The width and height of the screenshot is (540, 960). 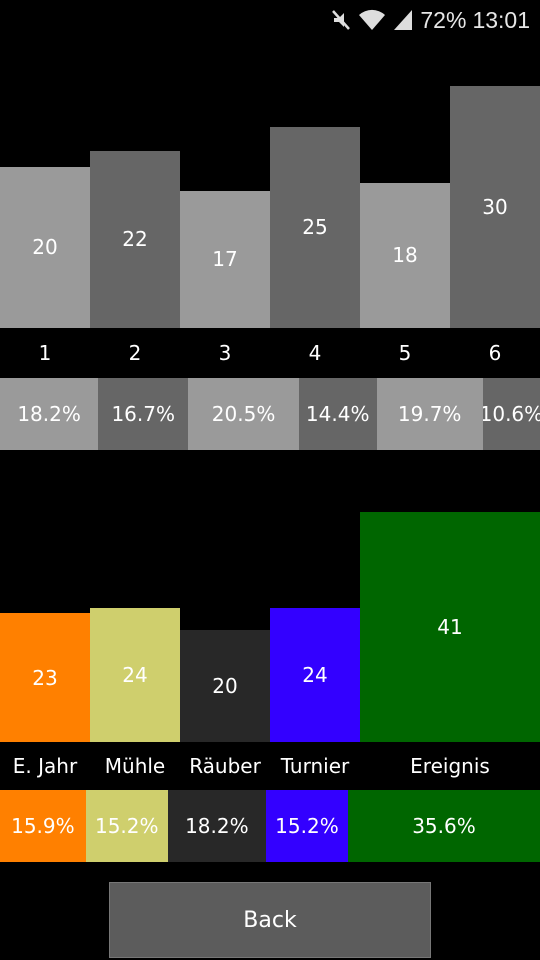 I want to click on dice-bar-value-6: 30, so click(x=495, y=207).